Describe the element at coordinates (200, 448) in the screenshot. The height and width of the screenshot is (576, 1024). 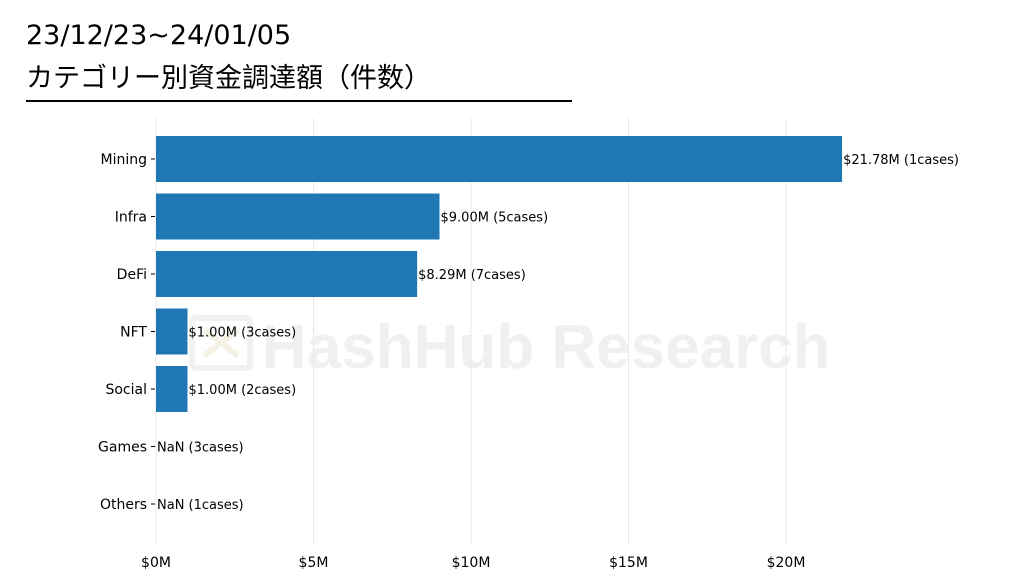
I see `data-label: NaN (3cases)` at that location.